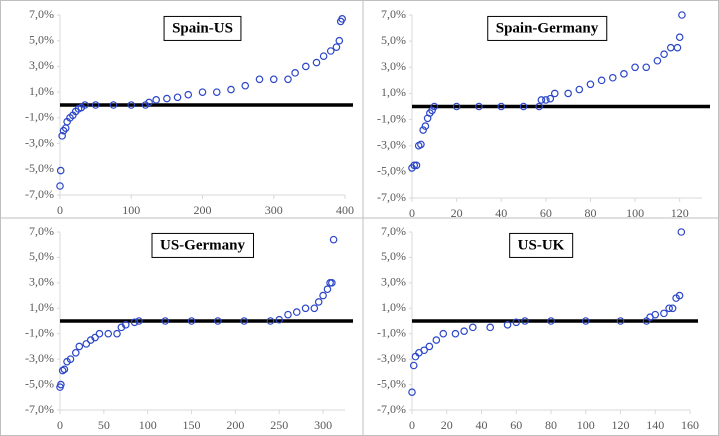  Describe the element at coordinates (39, 194) in the screenshot. I see `y-tick-label: -7,0%` at that location.